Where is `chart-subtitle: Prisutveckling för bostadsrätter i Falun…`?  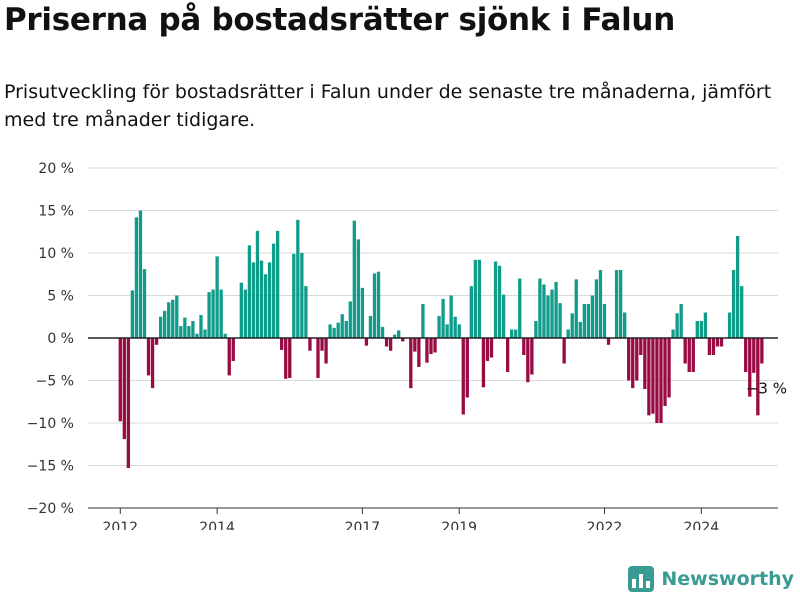 chart-subtitle: Prisutveckling för bostadsrätter i Falun… is located at coordinates (388, 106).